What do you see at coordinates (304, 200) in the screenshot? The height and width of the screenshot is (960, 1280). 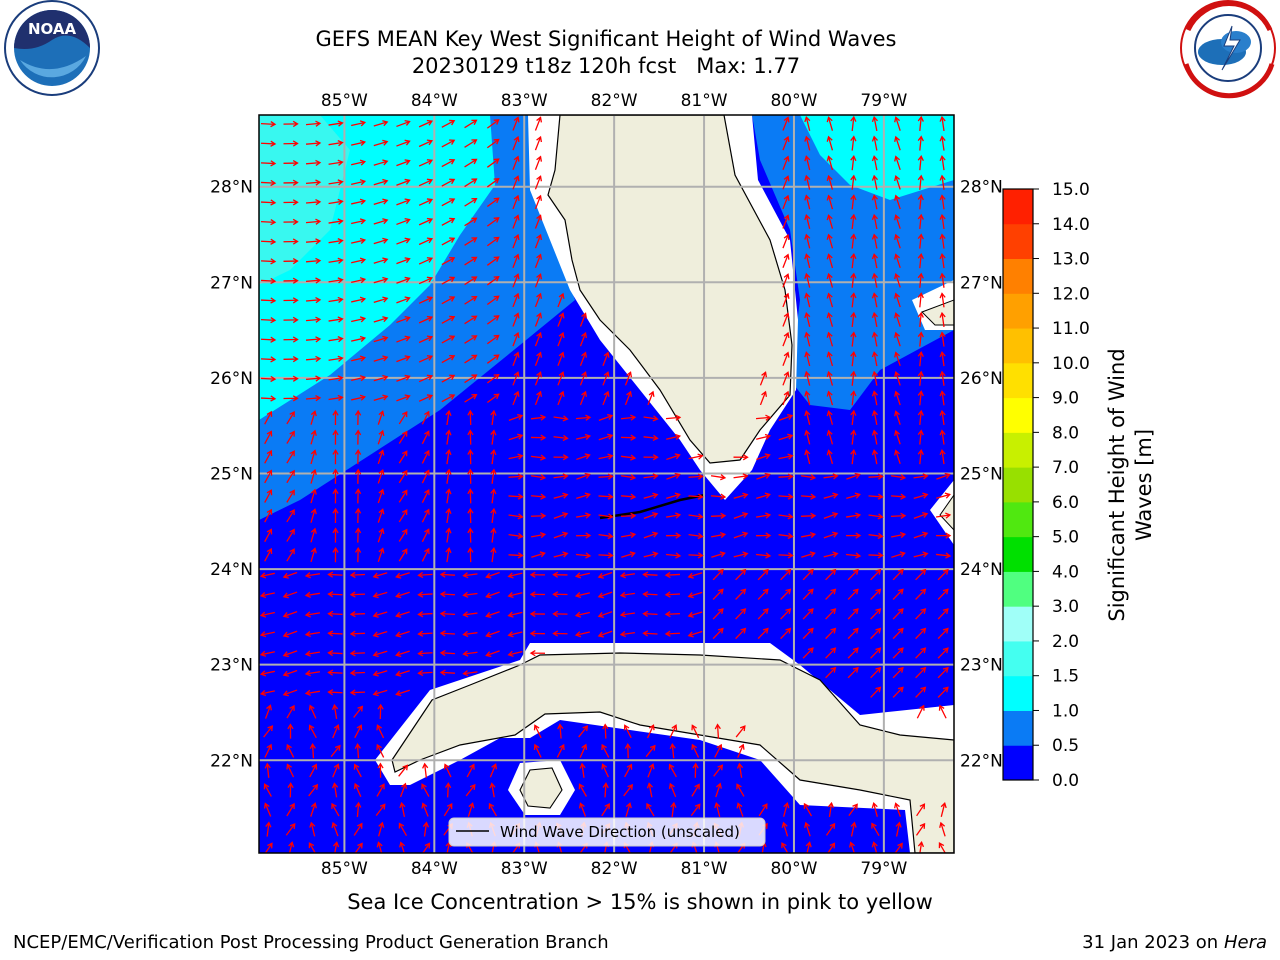 I see `band-1.5-2` at bounding box center [304, 200].